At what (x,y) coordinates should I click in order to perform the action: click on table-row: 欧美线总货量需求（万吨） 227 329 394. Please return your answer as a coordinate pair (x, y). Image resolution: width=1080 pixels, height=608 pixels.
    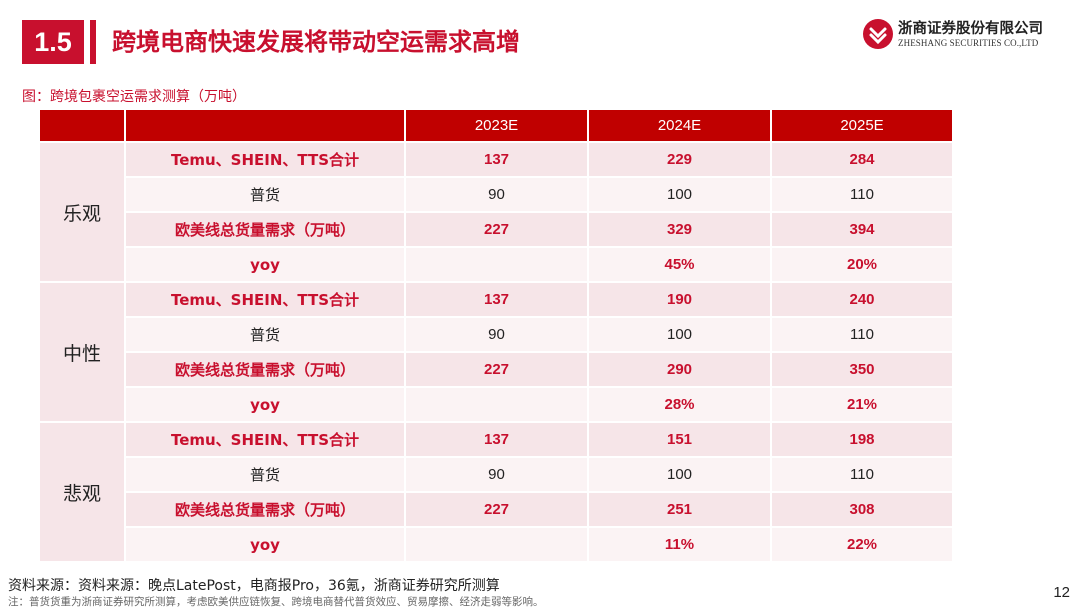
    Looking at the image, I should click on (496, 229).